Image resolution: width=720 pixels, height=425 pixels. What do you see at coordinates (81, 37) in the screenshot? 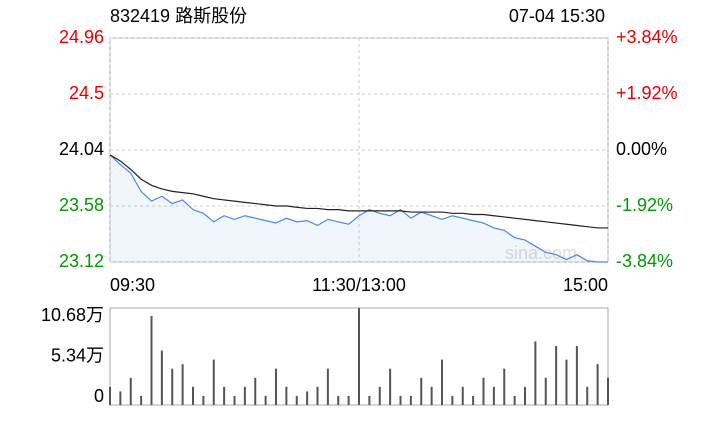
I see `y-tick-label: 24.96` at bounding box center [81, 37].